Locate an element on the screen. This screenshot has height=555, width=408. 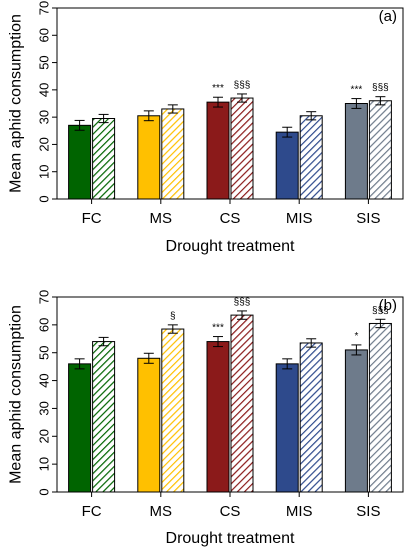
significance-label: * is located at coordinates (356, 336).